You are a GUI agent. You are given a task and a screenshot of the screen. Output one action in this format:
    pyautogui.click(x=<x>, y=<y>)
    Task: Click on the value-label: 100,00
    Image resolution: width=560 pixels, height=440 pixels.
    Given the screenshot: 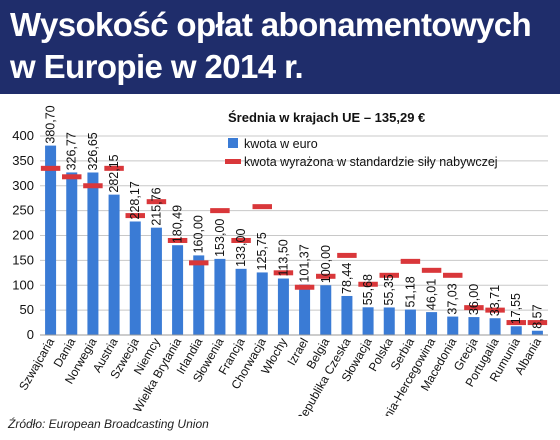 What is the action you would take?
    pyautogui.click(x=326, y=264)
    